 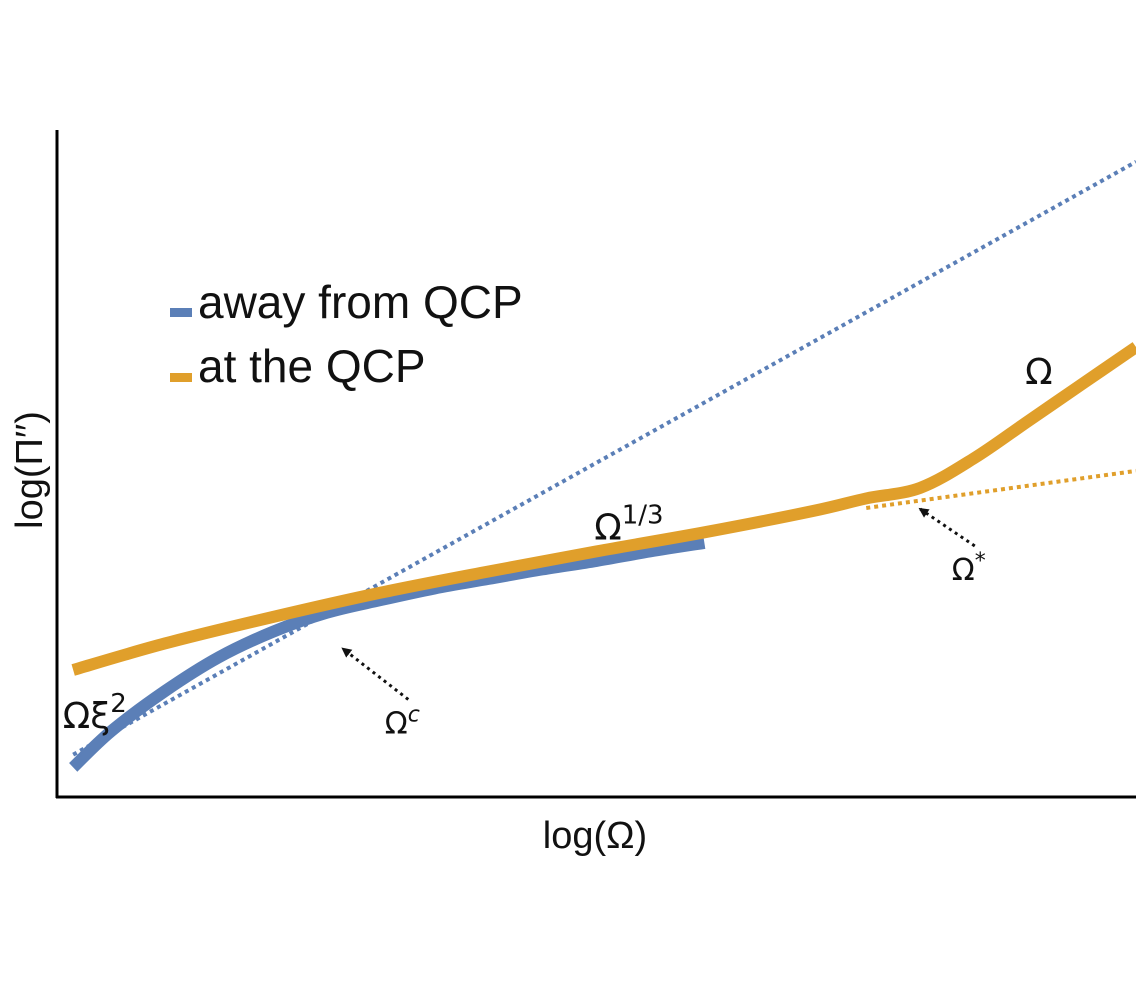 What do you see at coordinates (95, 713) in the screenshot?
I see `annotation-label-0: Ωξ2` at bounding box center [95, 713].